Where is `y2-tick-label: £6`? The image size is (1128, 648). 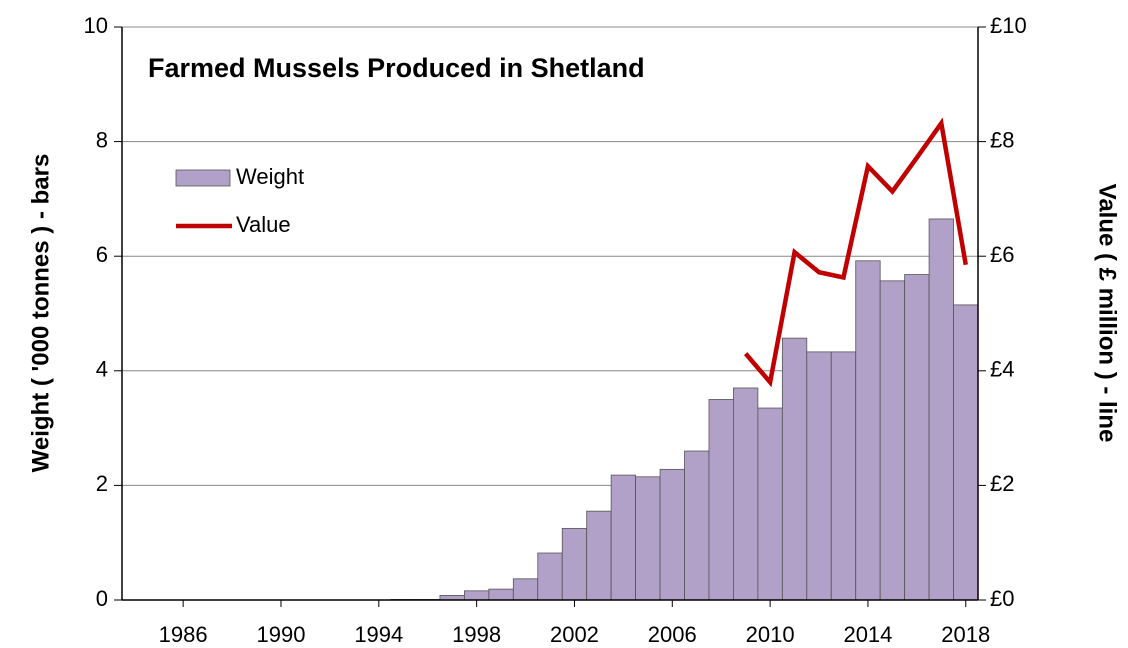 y2-tick-label: £6 is located at coordinates (1002, 254).